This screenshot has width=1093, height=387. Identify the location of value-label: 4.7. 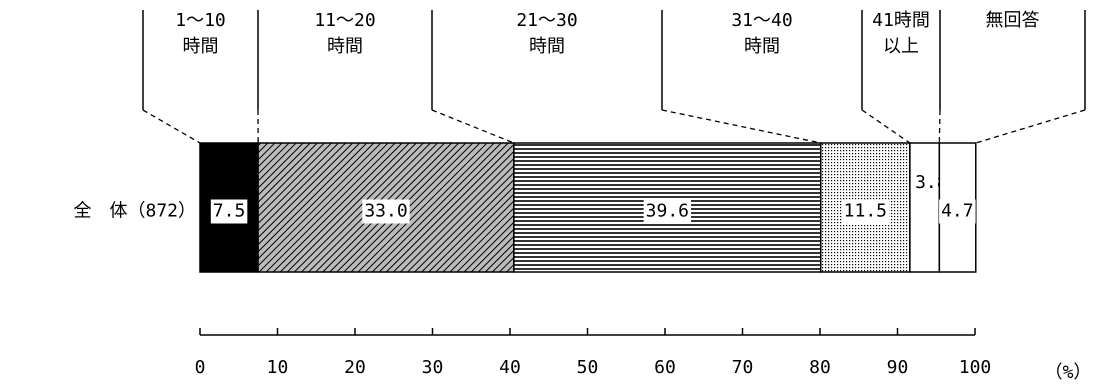
(957, 211).